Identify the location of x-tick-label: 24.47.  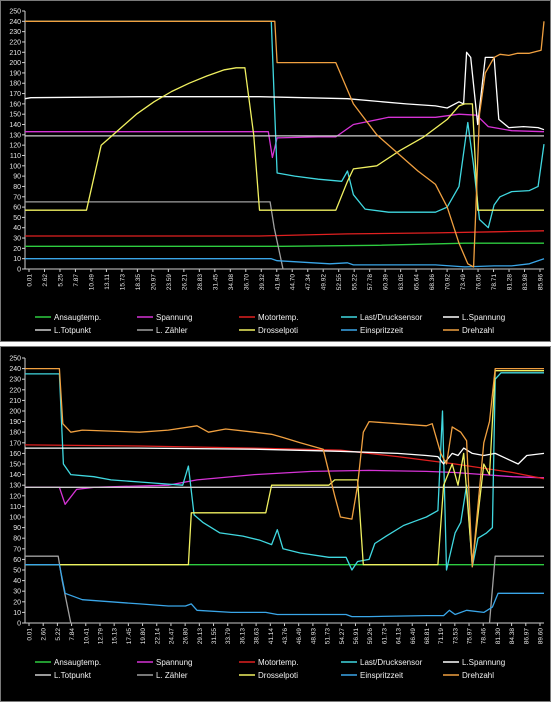
(171, 636).